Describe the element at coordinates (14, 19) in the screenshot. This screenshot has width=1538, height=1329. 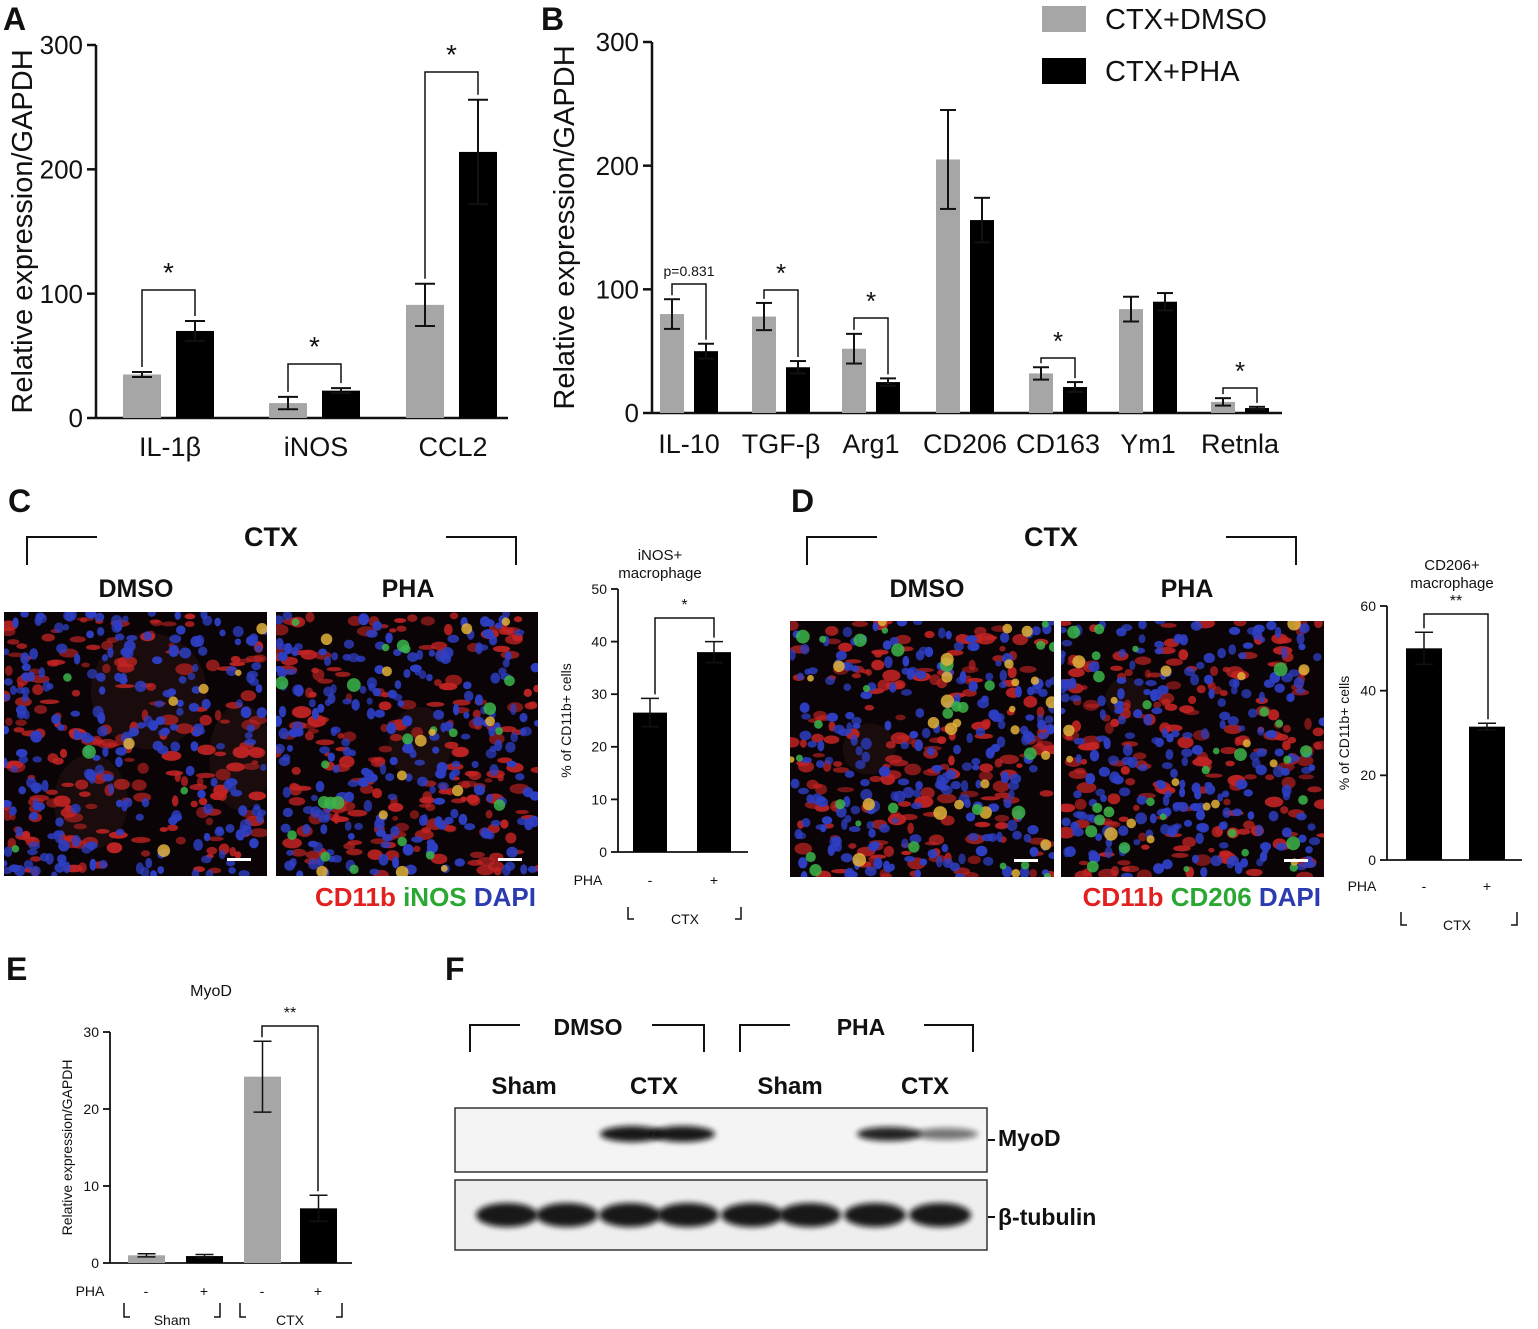
I see `panel-letter-a: A` at that location.